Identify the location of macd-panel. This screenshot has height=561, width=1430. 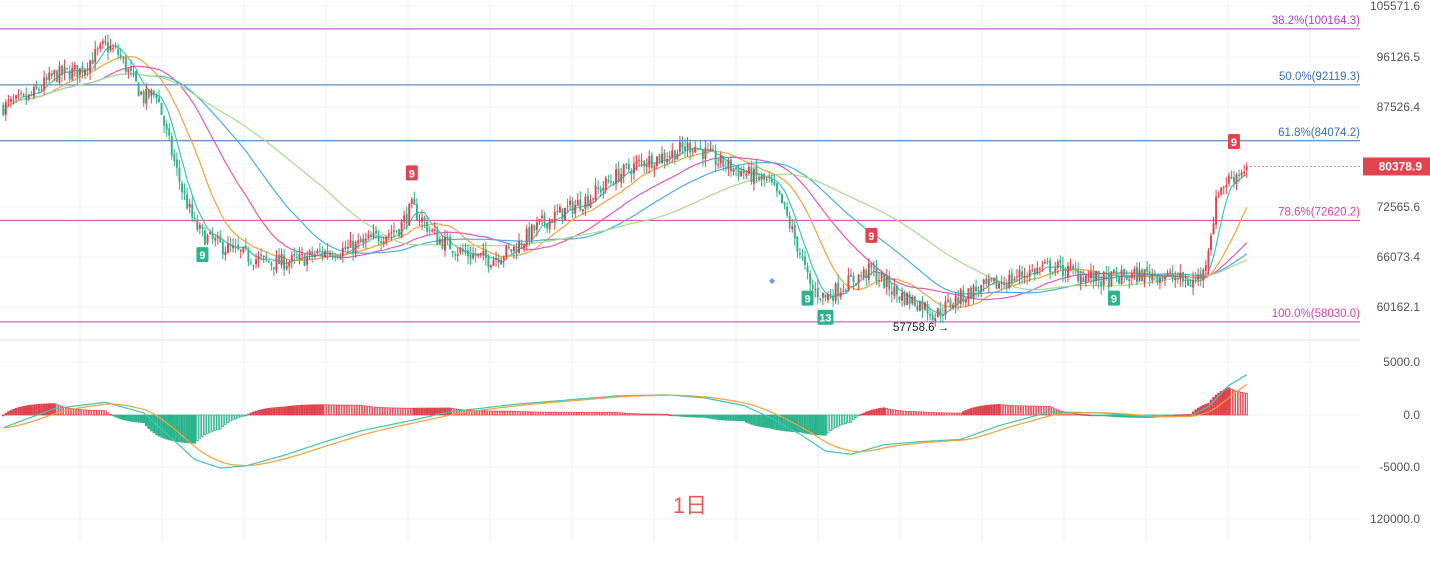
(625, 421).